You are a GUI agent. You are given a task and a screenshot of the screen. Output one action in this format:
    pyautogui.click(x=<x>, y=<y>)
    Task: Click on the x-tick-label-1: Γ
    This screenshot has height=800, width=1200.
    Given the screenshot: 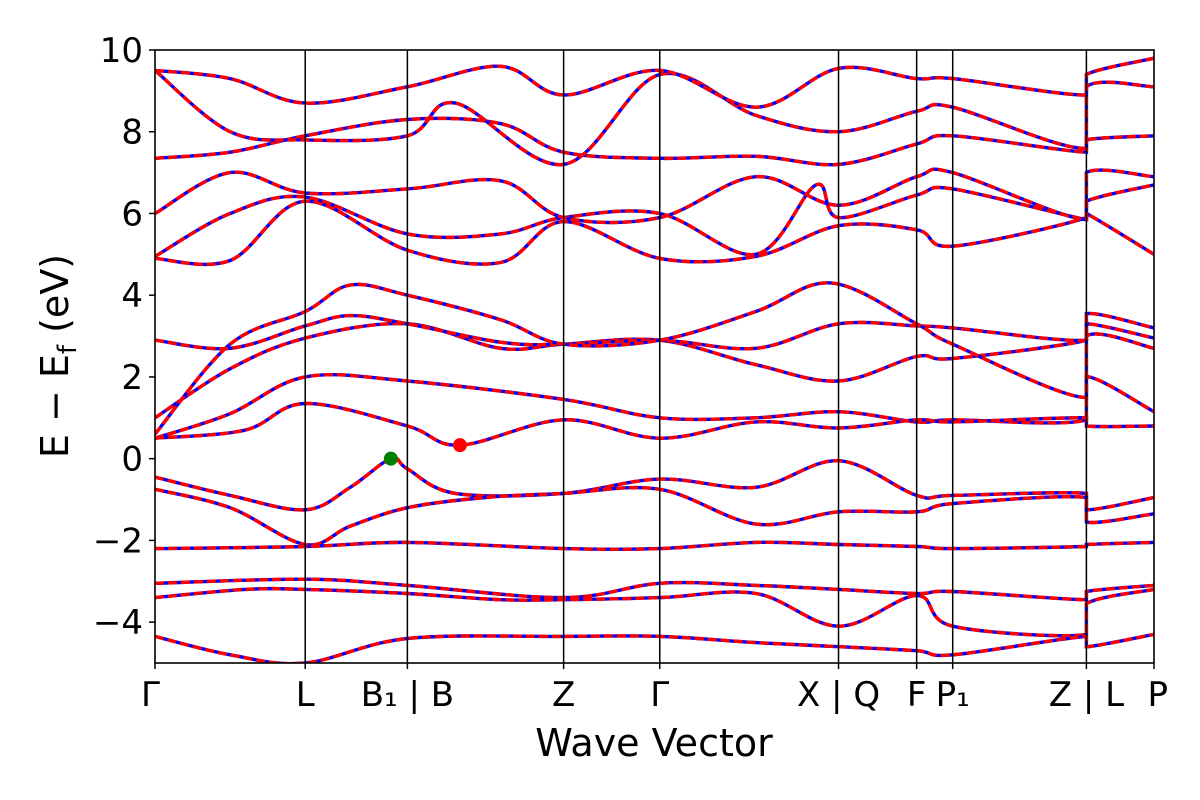 What is the action you would take?
    pyautogui.click(x=150, y=695)
    